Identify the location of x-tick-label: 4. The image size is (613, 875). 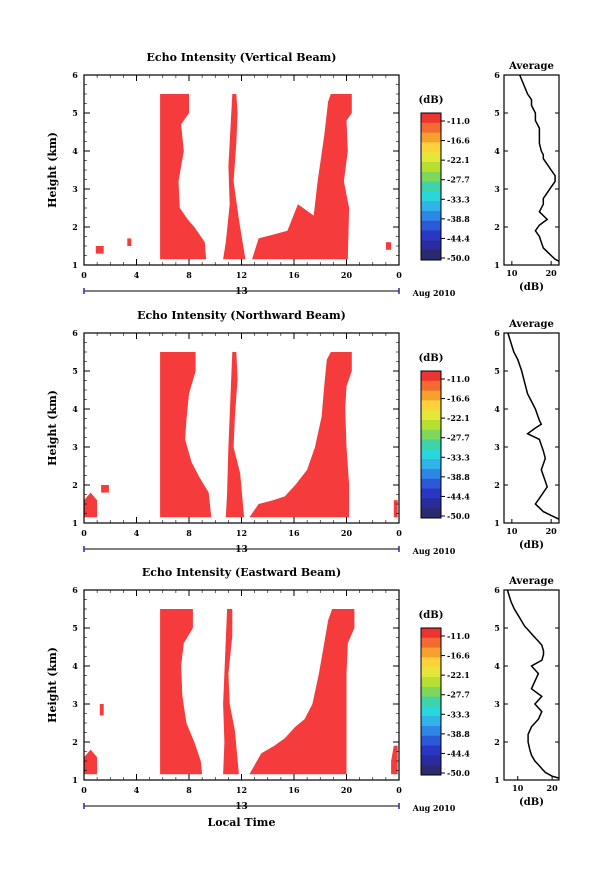
(137, 275).